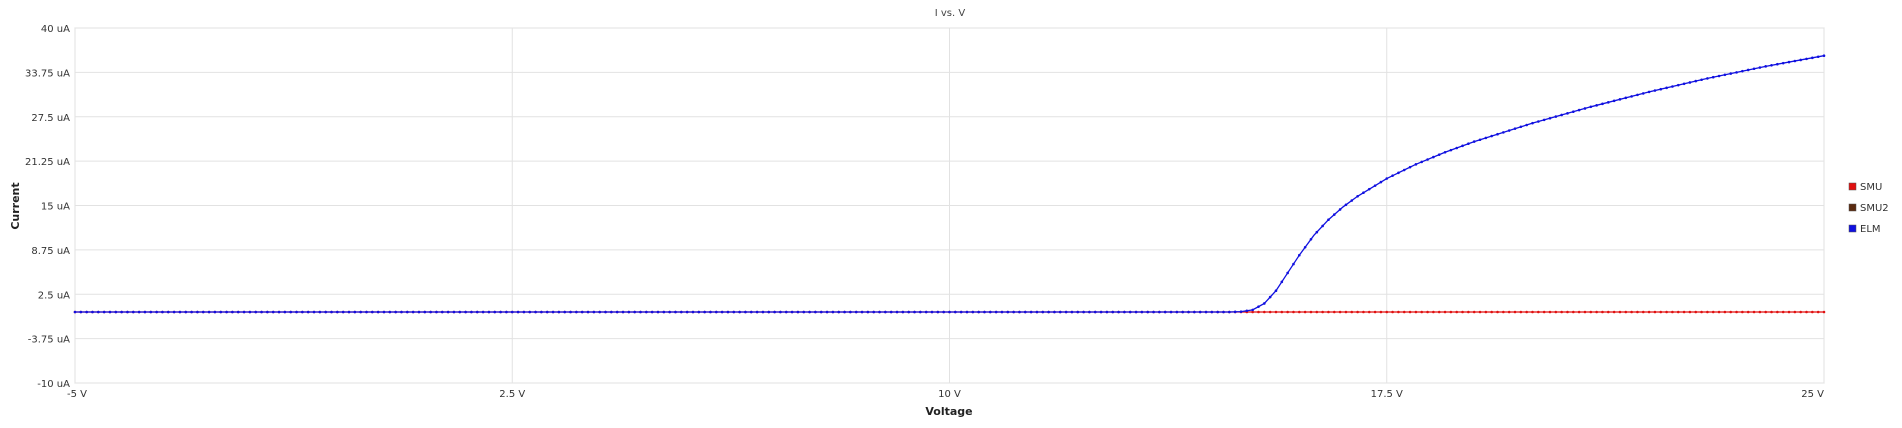  I want to click on legend-swatch-elm, so click(1852, 228).